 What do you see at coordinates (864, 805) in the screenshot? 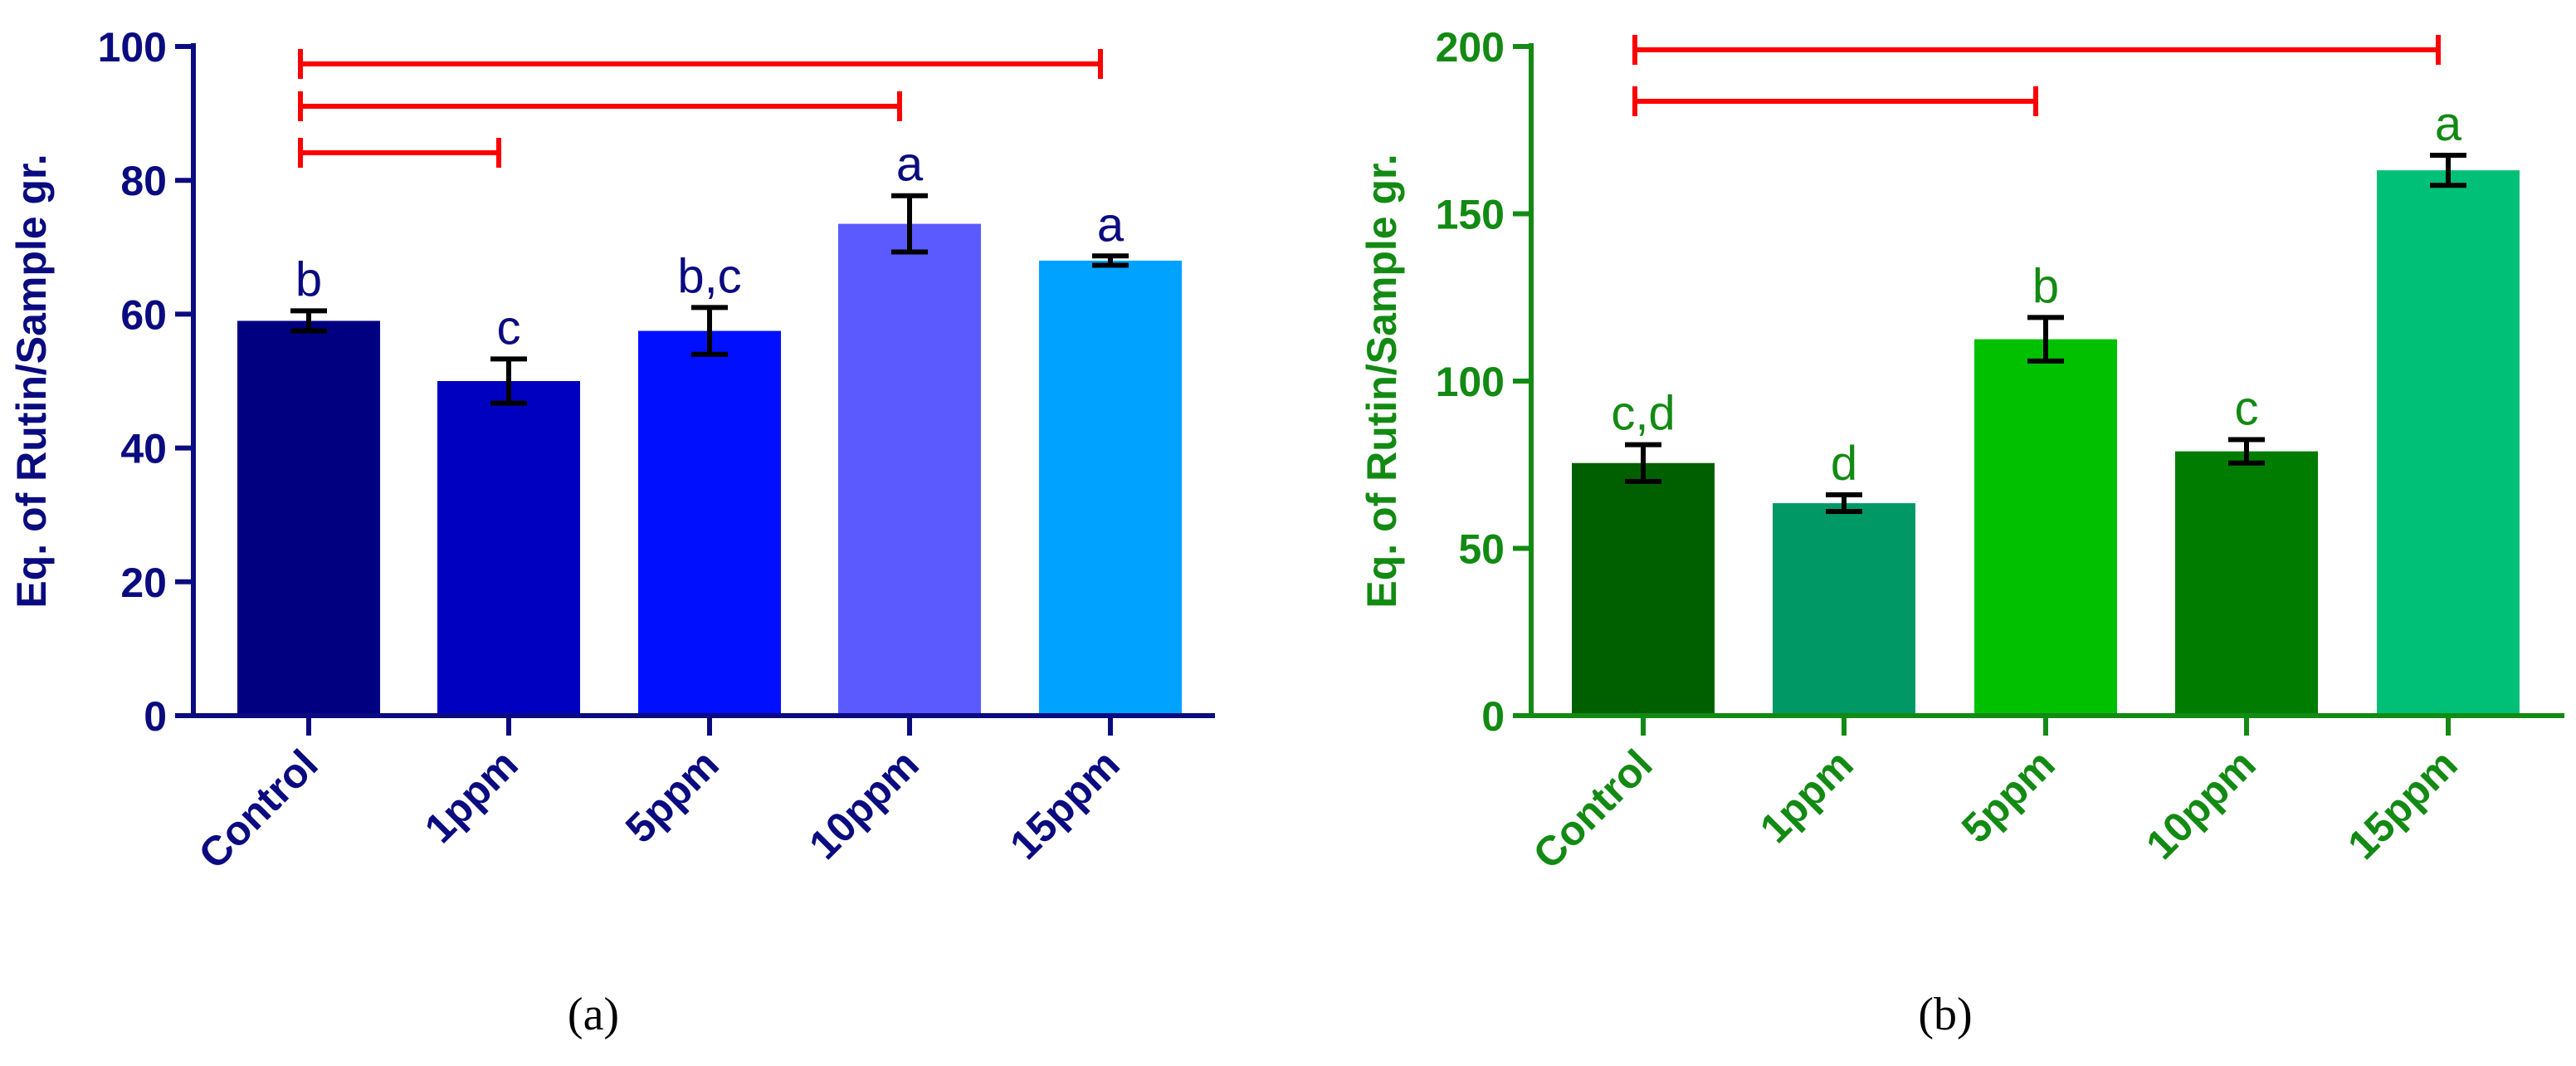
I see `panel-a-x-category-label: 10ppm` at bounding box center [864, 805].